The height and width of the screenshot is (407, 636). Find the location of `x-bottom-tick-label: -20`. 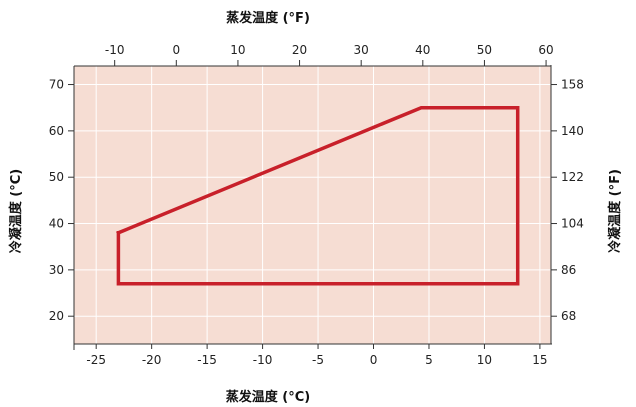

x-bottom-tick-label: -20 is located at coordinates (152, 360).